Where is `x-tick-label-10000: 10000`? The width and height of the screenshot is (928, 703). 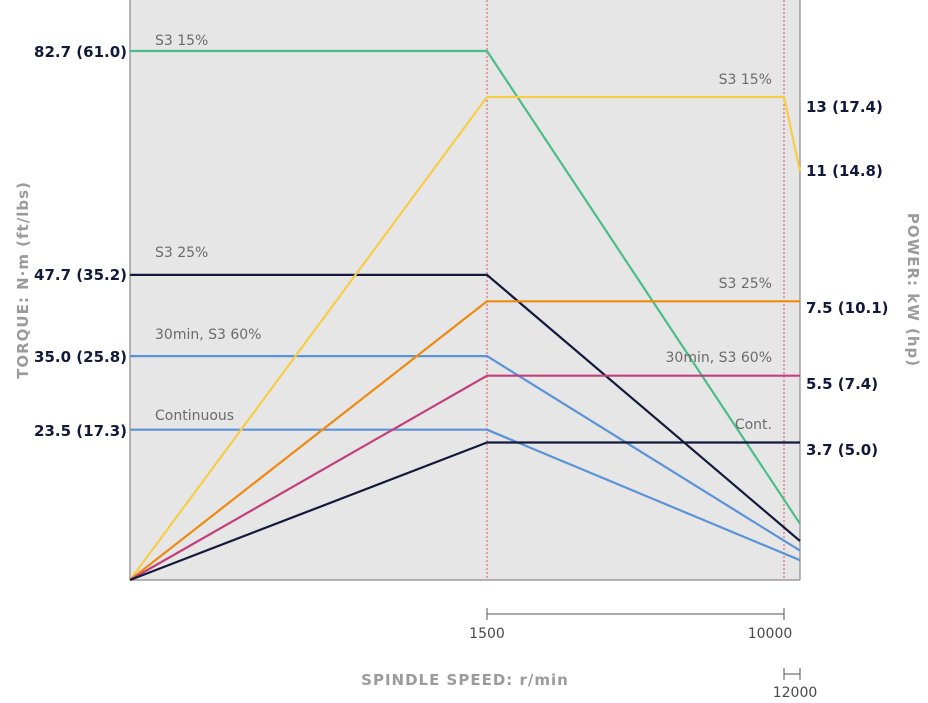
x-tick-label-10000: 10000 is located at coordinates (770, 634).